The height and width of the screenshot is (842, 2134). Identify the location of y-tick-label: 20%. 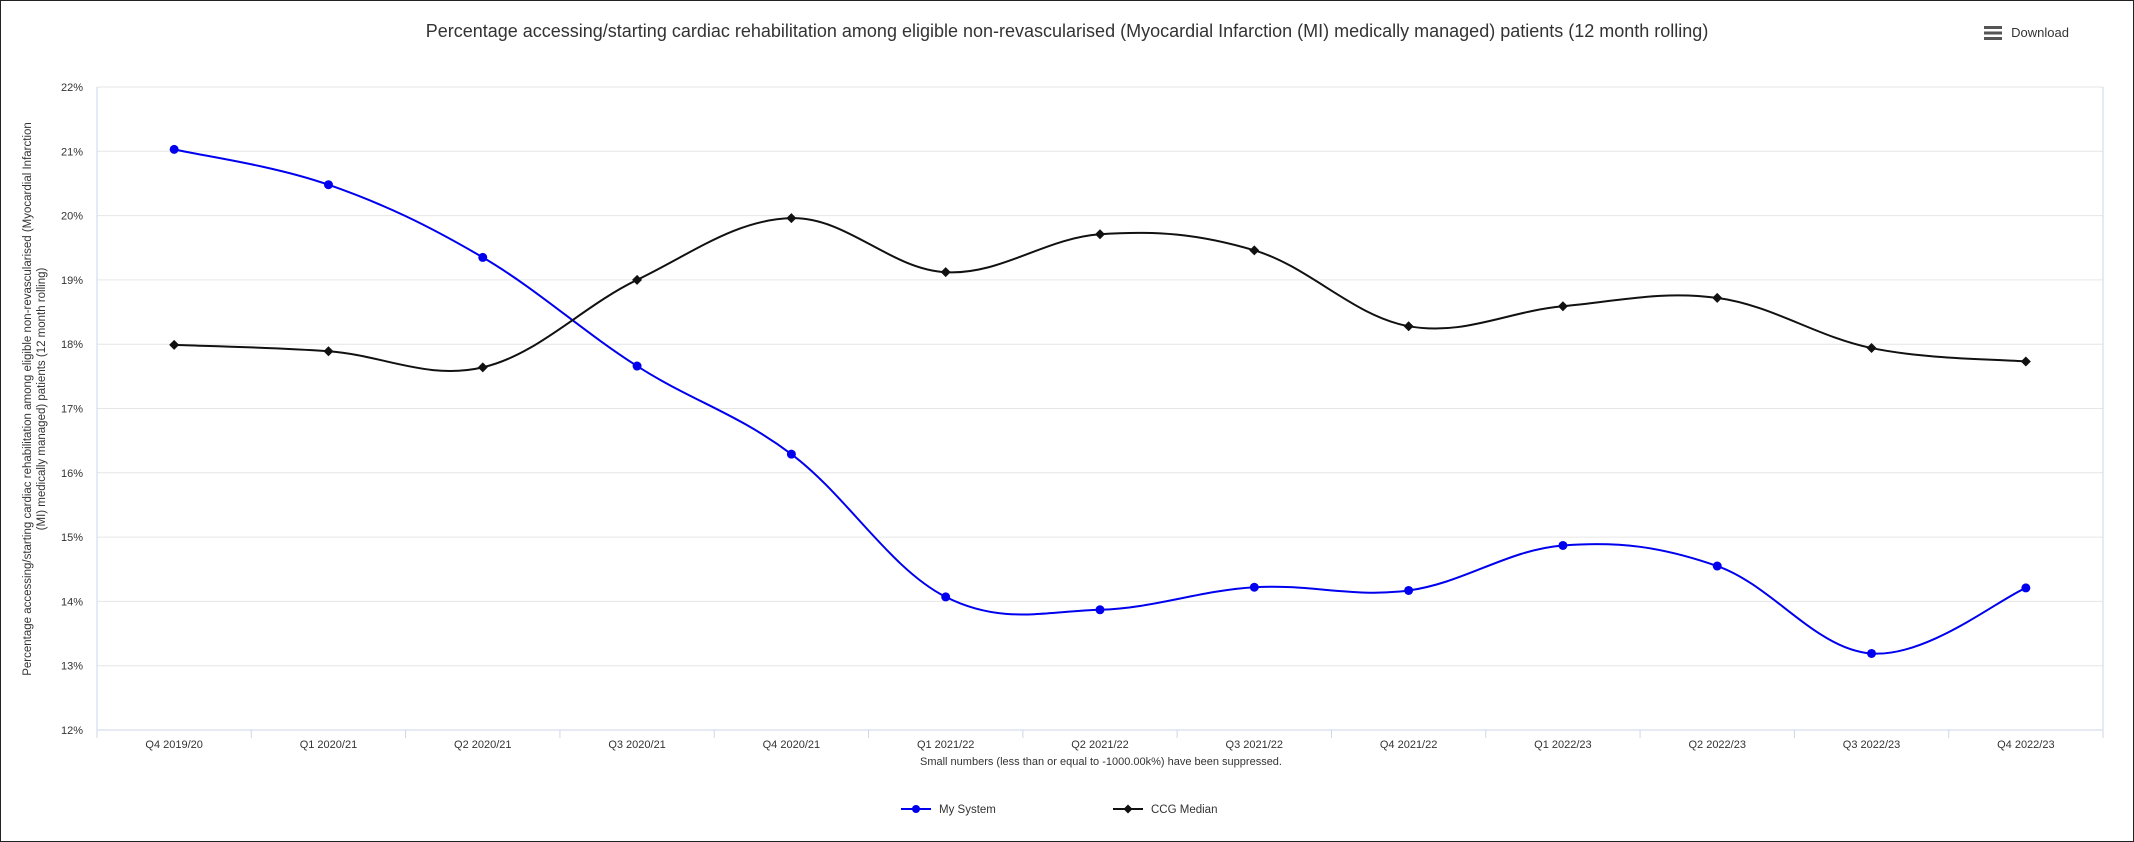
(72, 217).